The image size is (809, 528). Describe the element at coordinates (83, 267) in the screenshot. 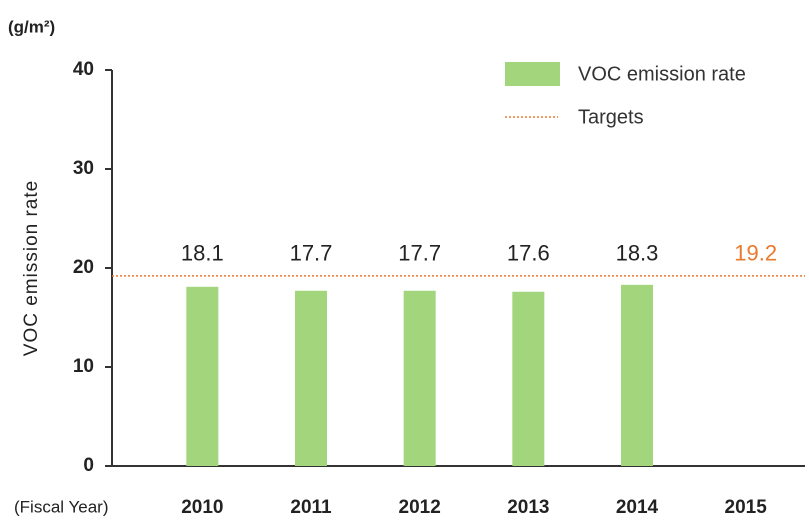

I see `y-tick-label: 20` at that location.